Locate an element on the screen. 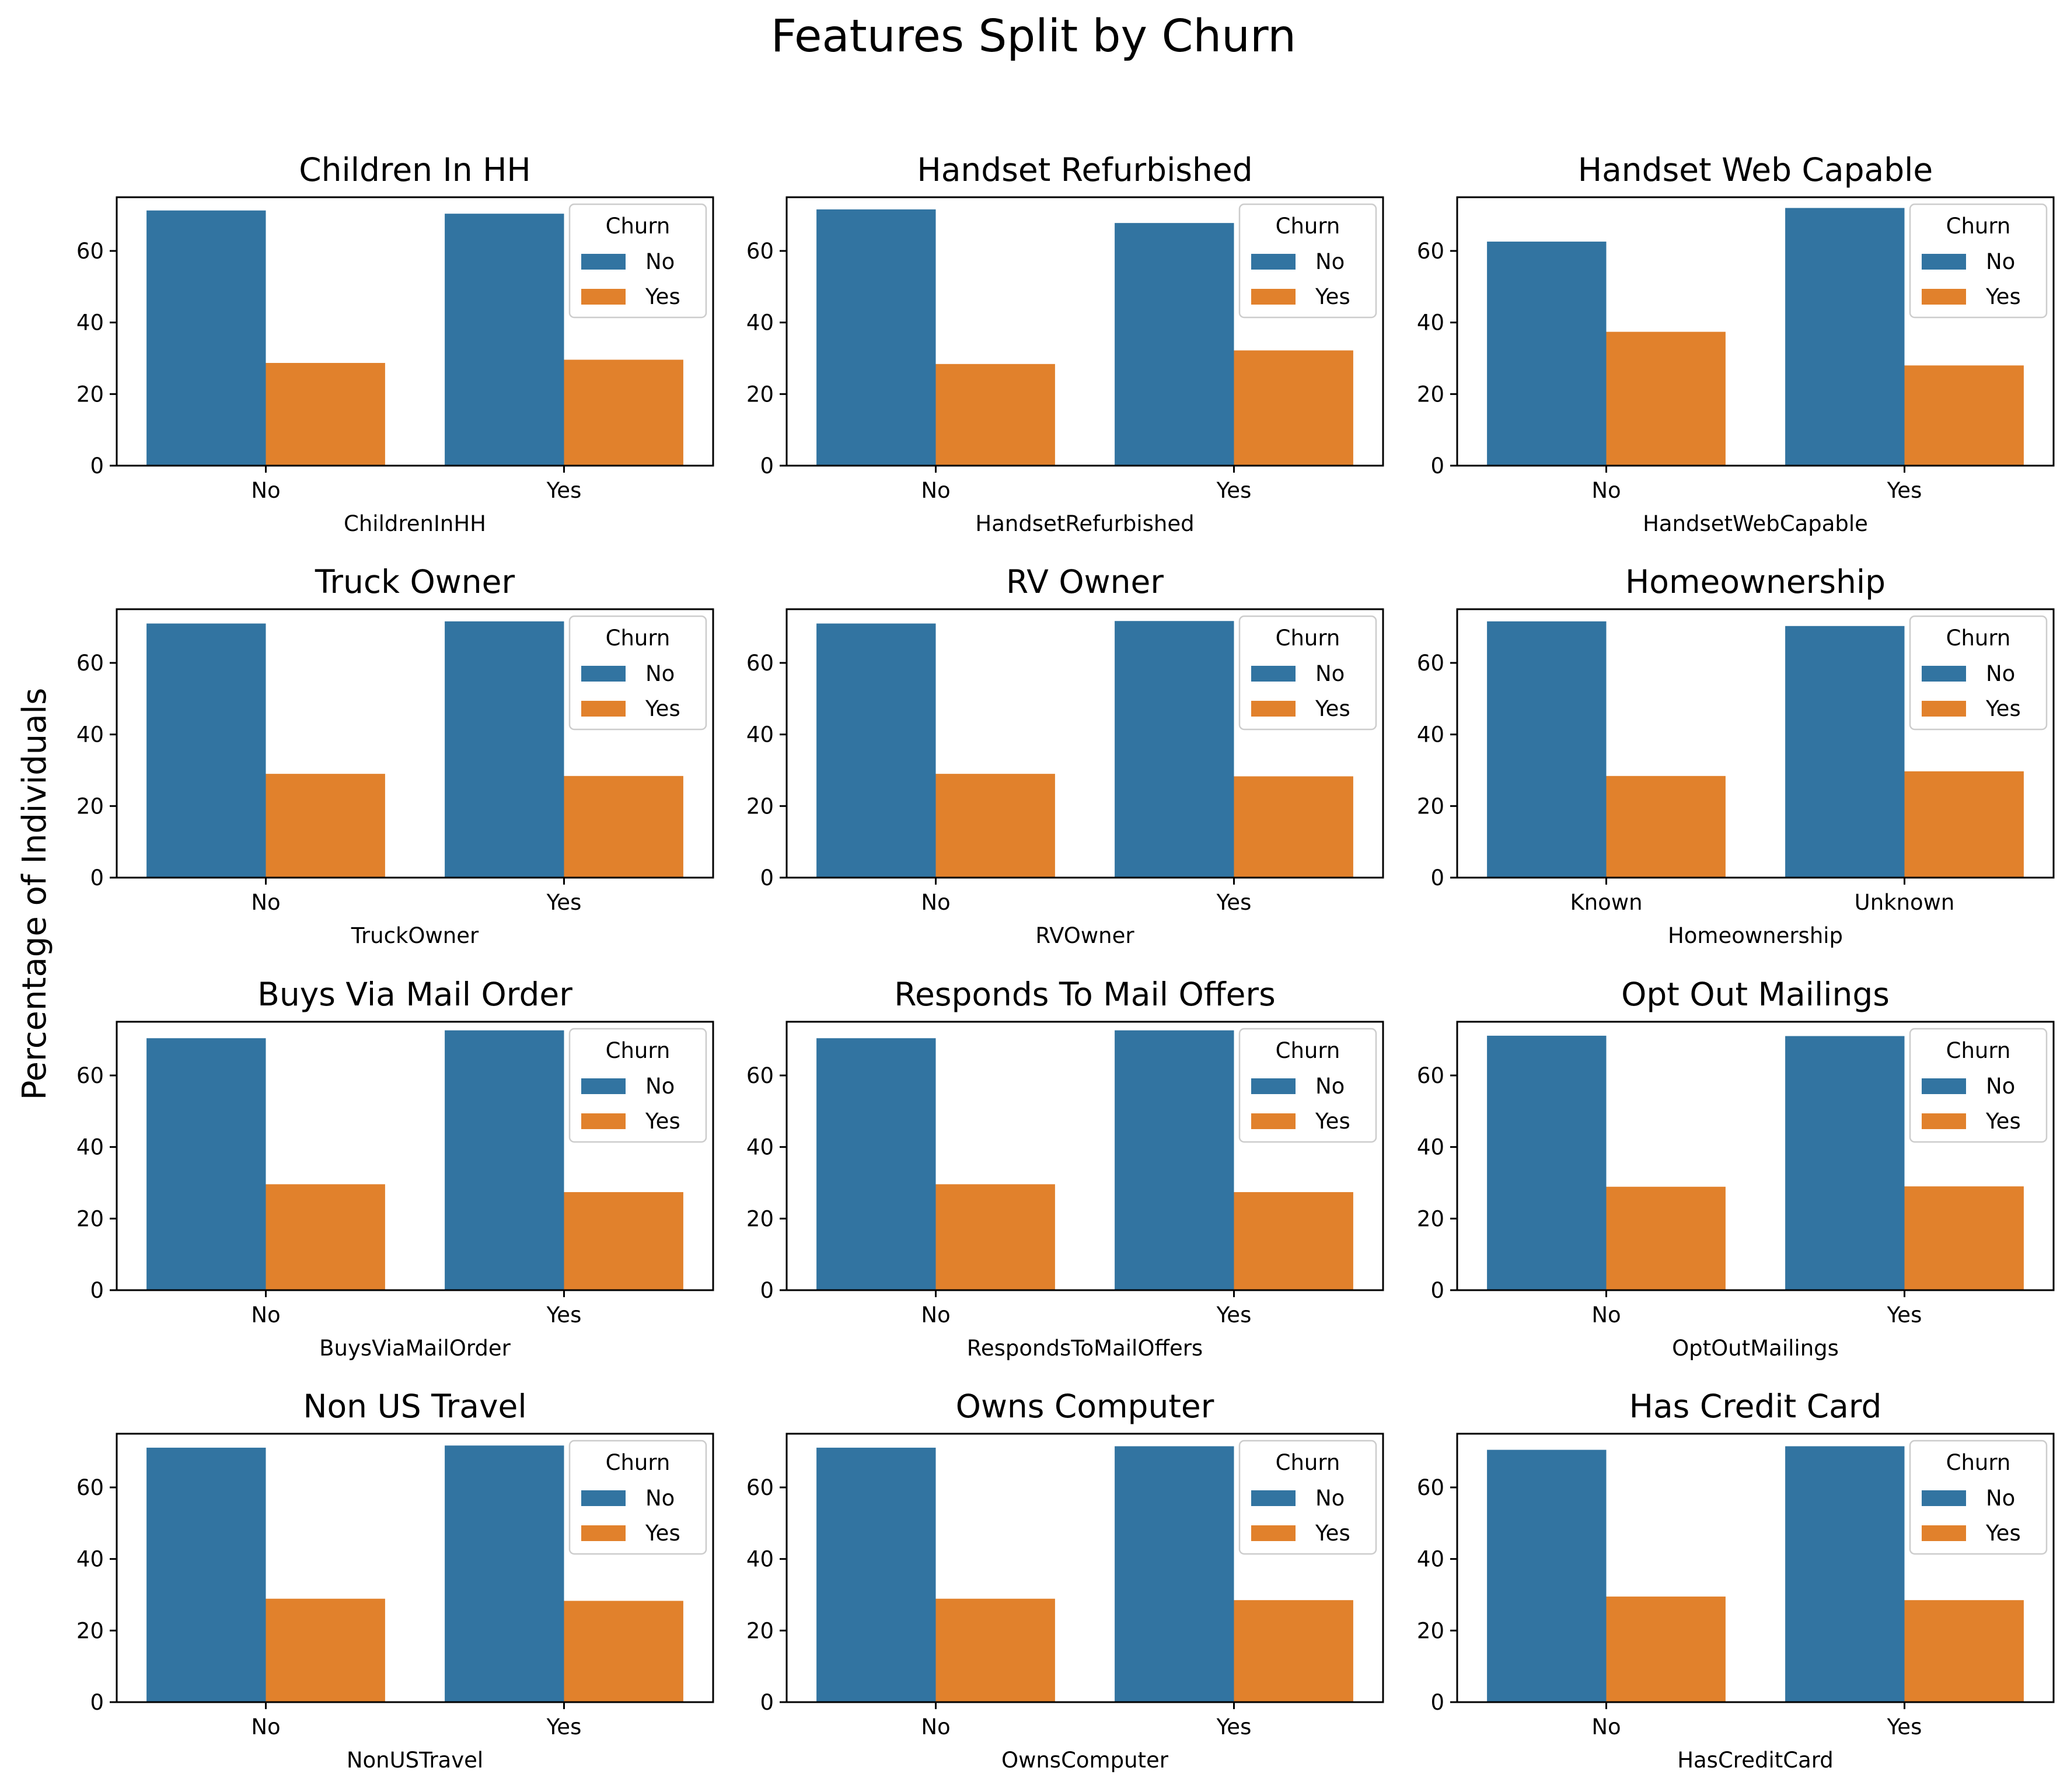 Image resolution: width=2067 pixels, height=1792 pixels. panel-title: Children In HH is located at coordinates (415, 170).